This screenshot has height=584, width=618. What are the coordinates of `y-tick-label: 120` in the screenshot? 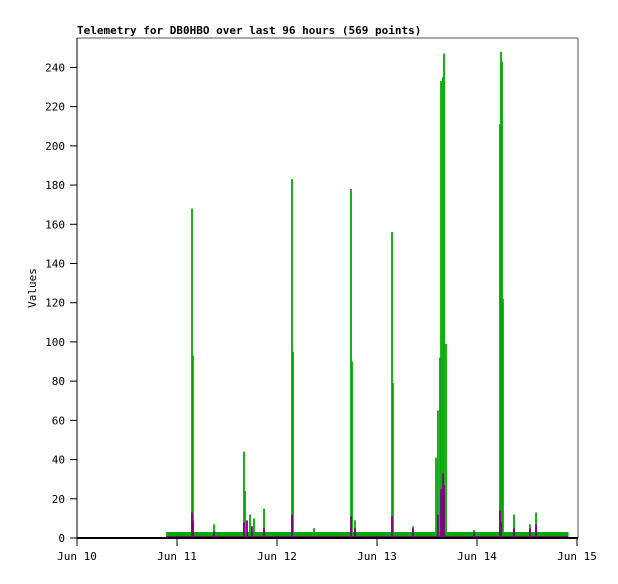 It's located at (55, 303).